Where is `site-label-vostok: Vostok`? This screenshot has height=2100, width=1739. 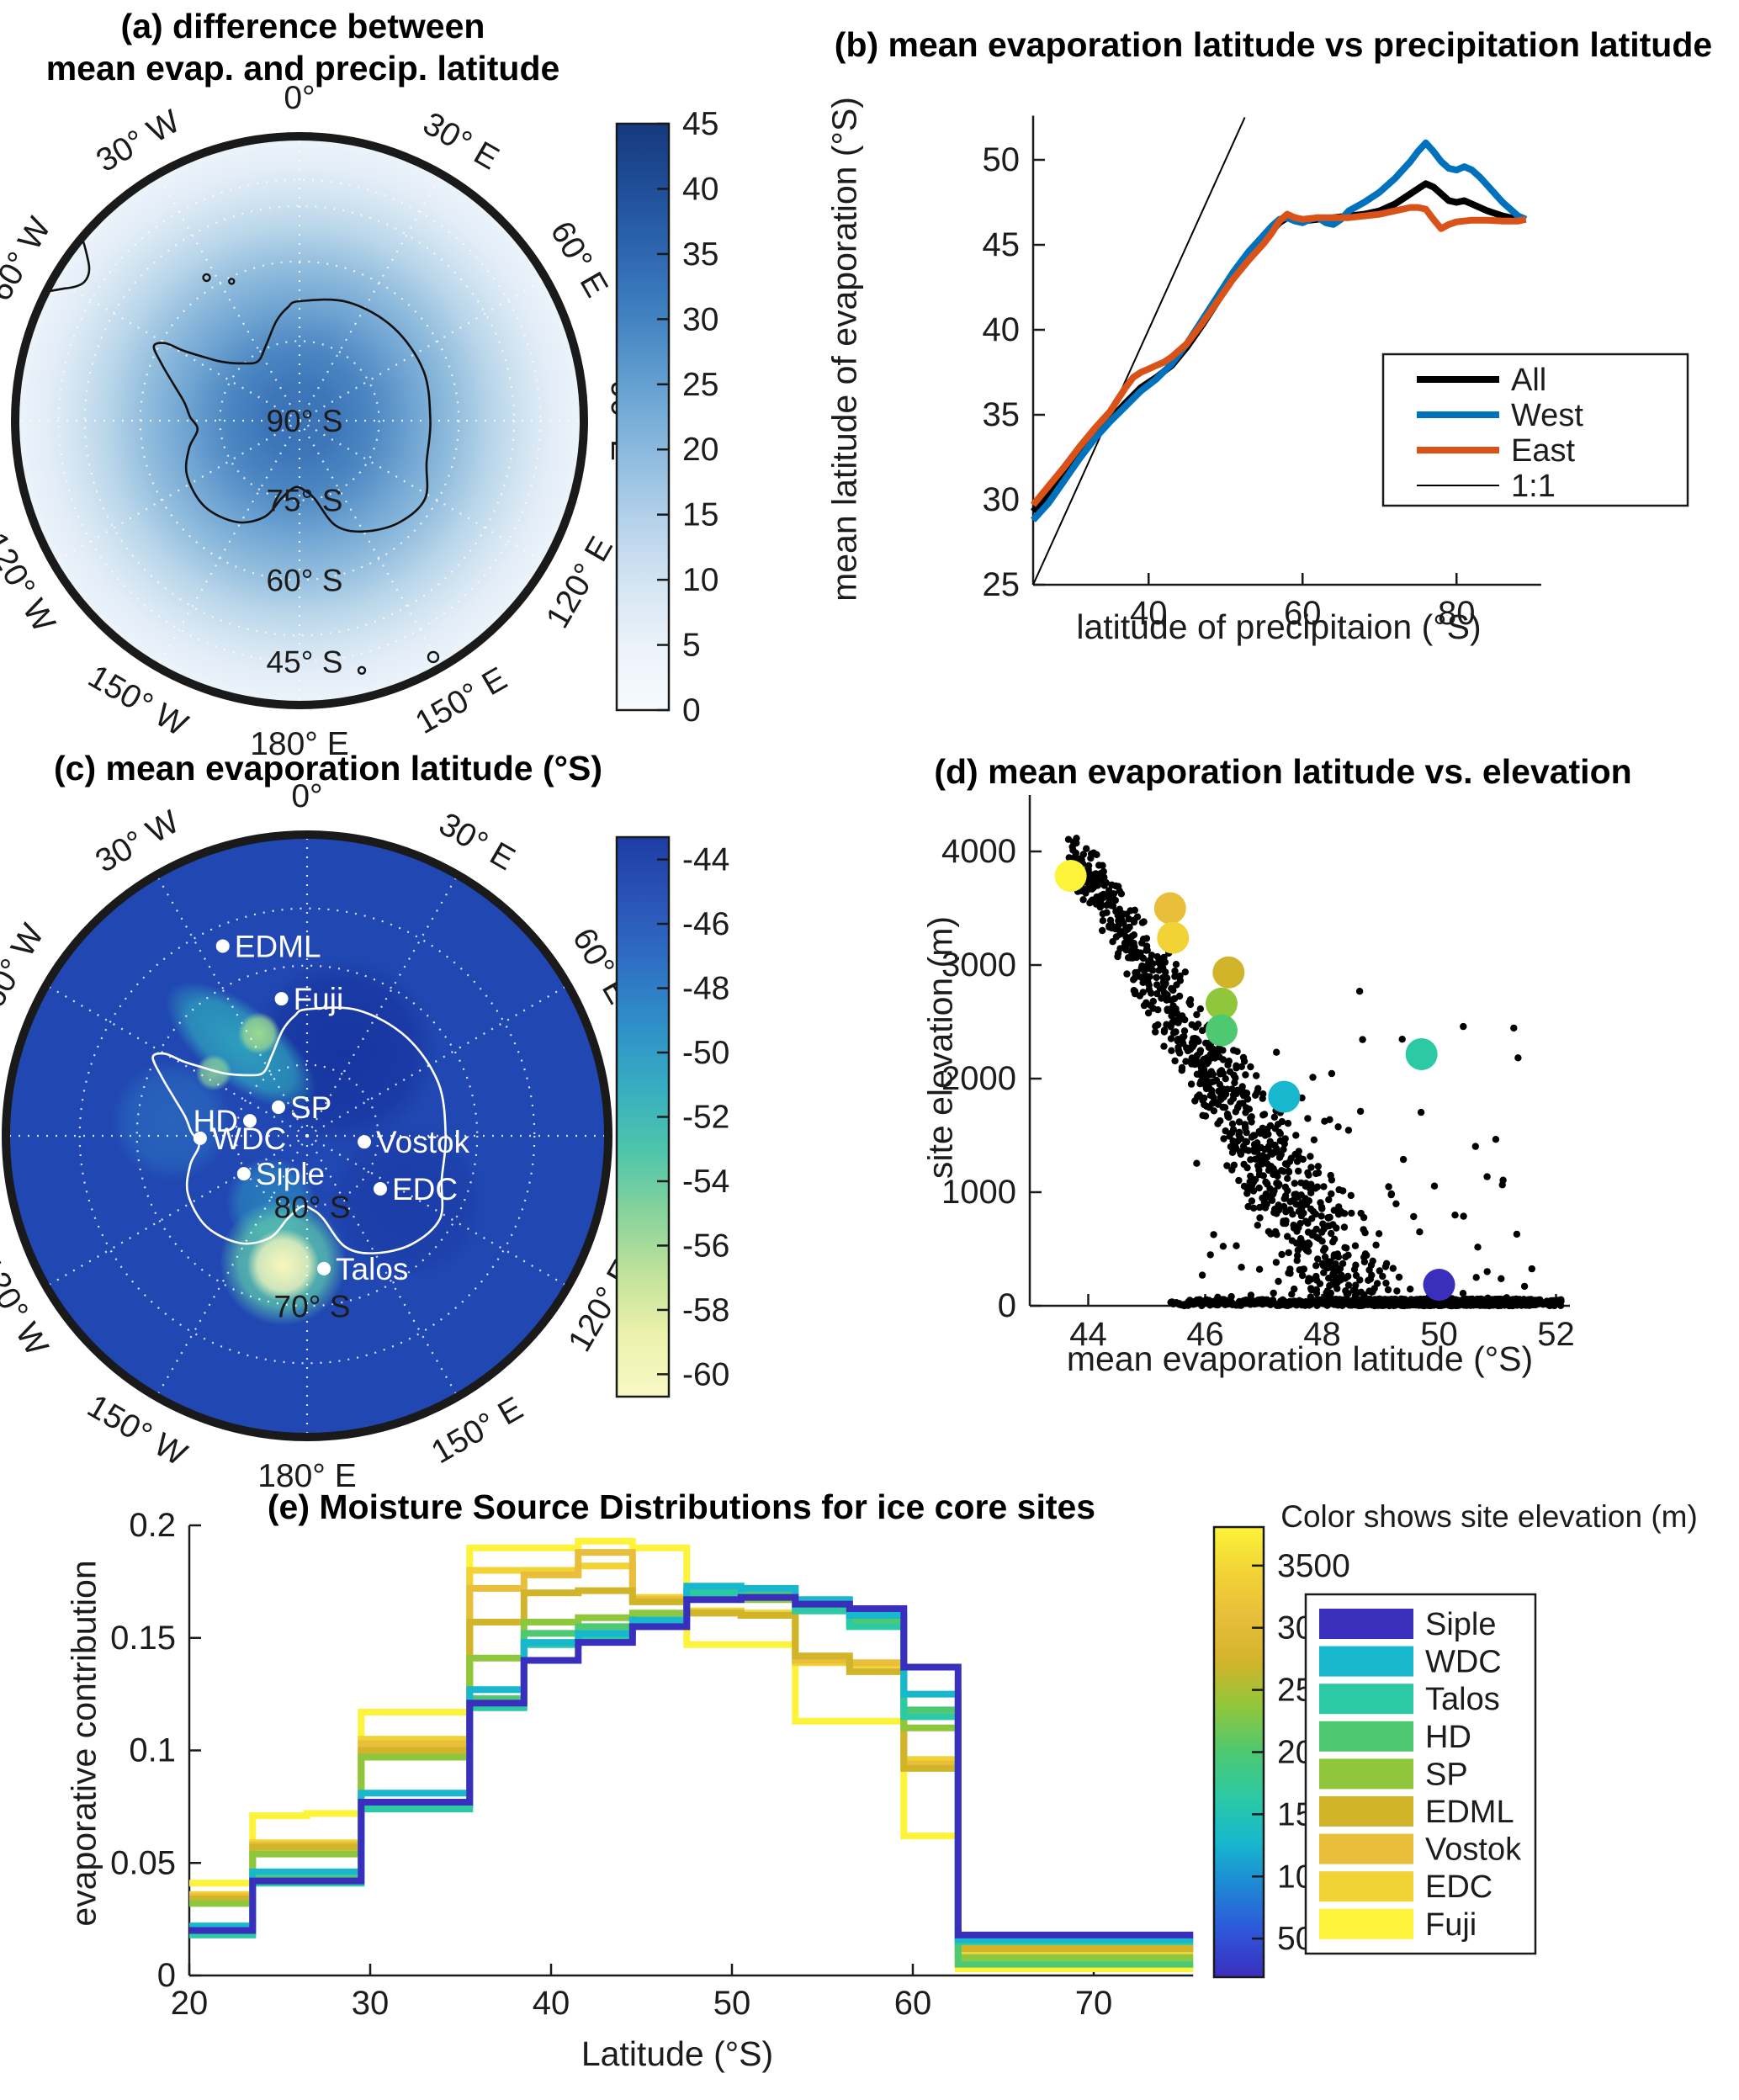
site-label-vostok: Vostok is located at coordinates (423, 1142).